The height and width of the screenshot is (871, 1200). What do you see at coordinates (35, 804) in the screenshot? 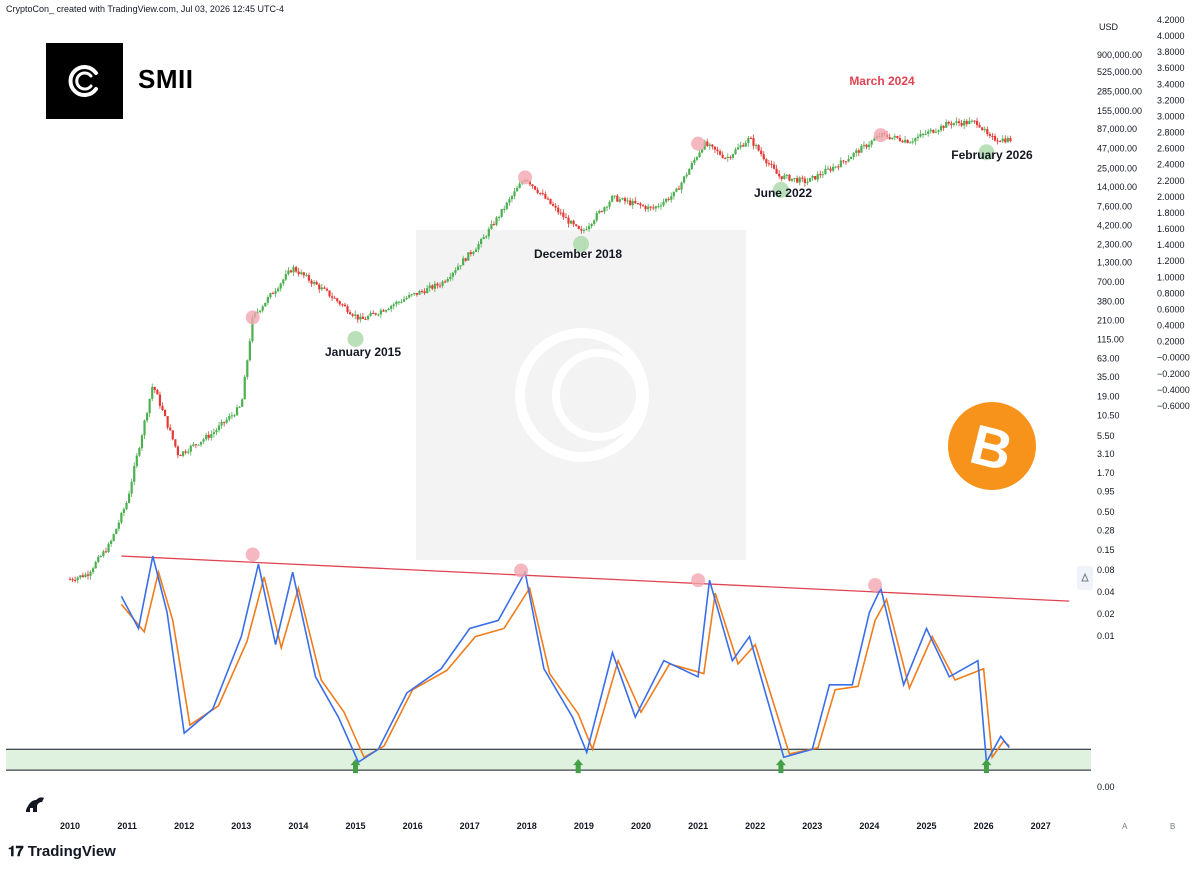
I see `dinosaur-icon` at bounding box center [35, 804].